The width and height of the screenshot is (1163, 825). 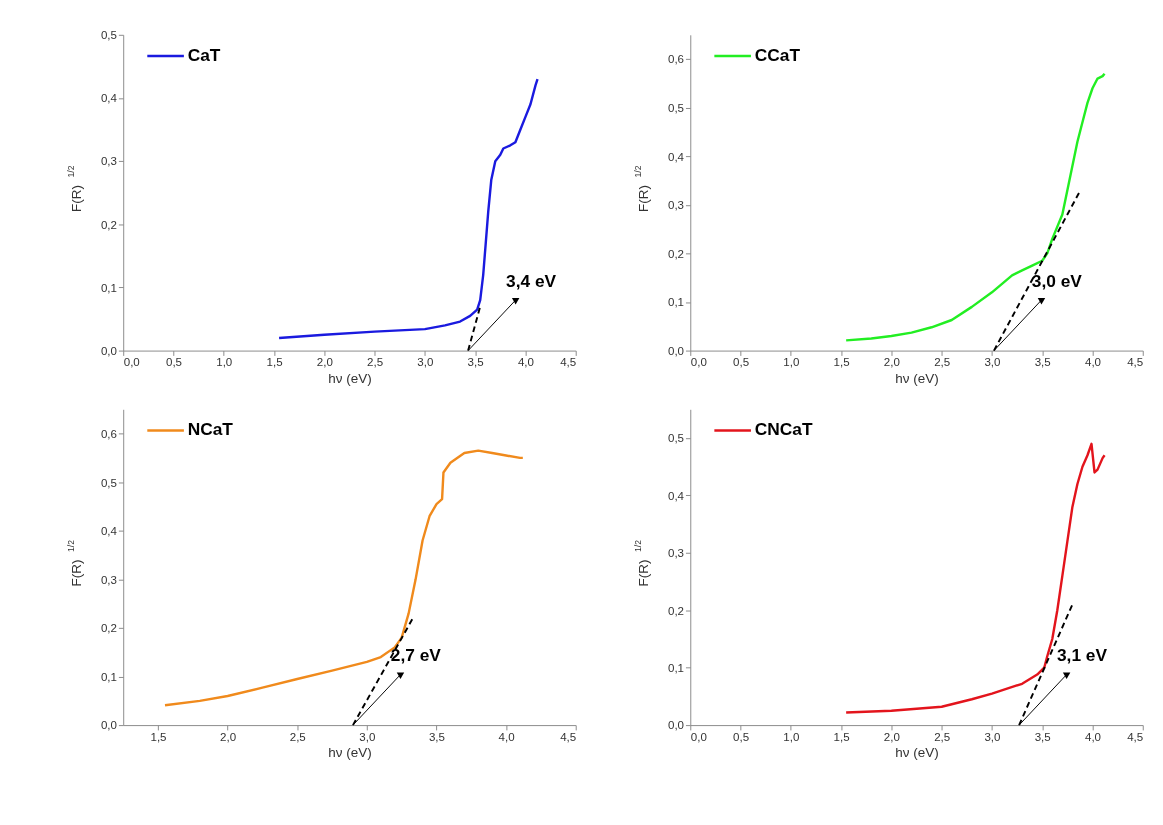 What do you see at coordinates (210, 429) in the screenshot?
I see `legend-label: NCaT` at bounding box center [210, 429].